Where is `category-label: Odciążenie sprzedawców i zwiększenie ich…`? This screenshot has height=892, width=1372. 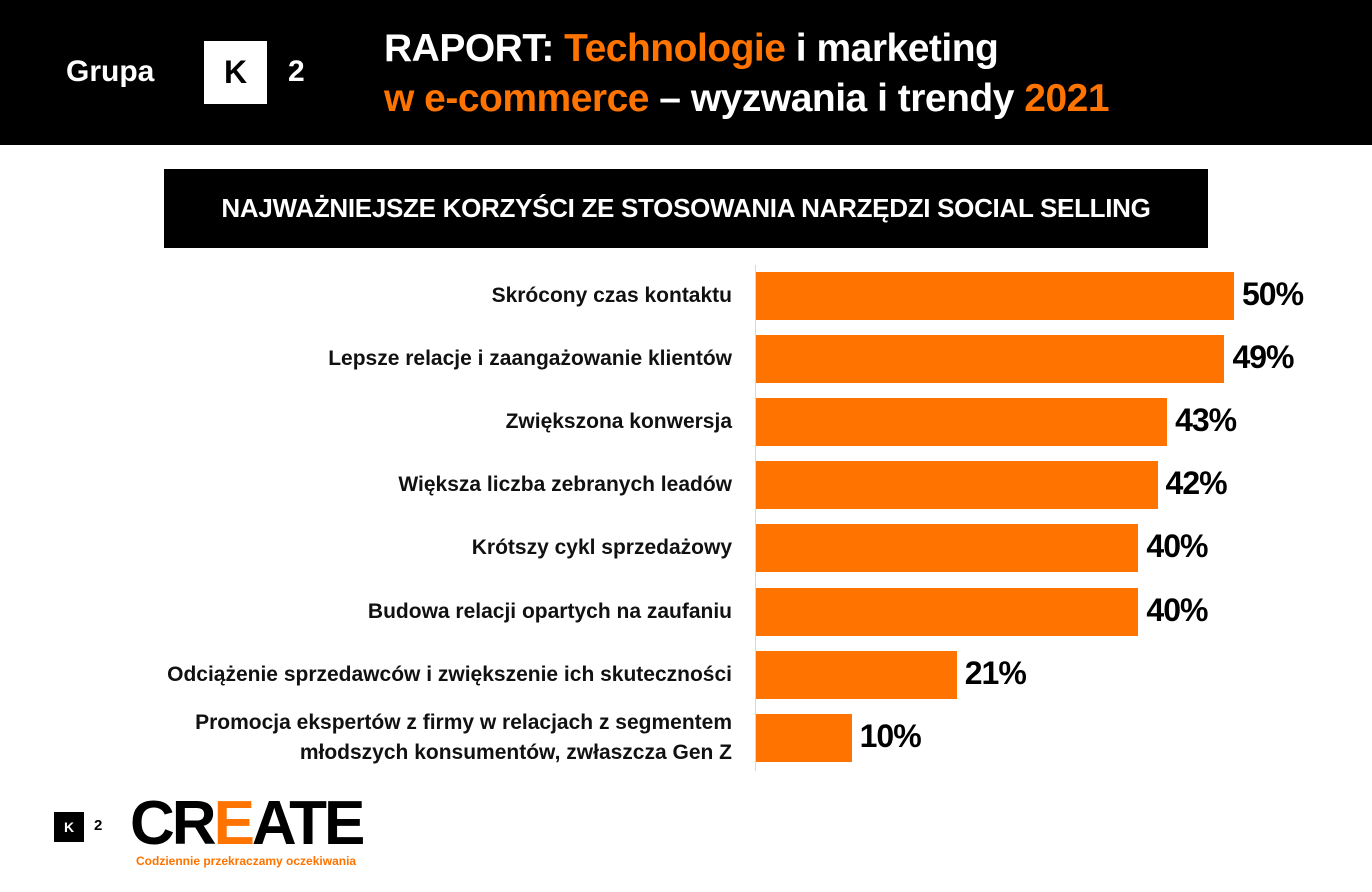
category-label: Odciążenie sprzedawców i zwiększenie ich… is located at coordinates (449, 675).